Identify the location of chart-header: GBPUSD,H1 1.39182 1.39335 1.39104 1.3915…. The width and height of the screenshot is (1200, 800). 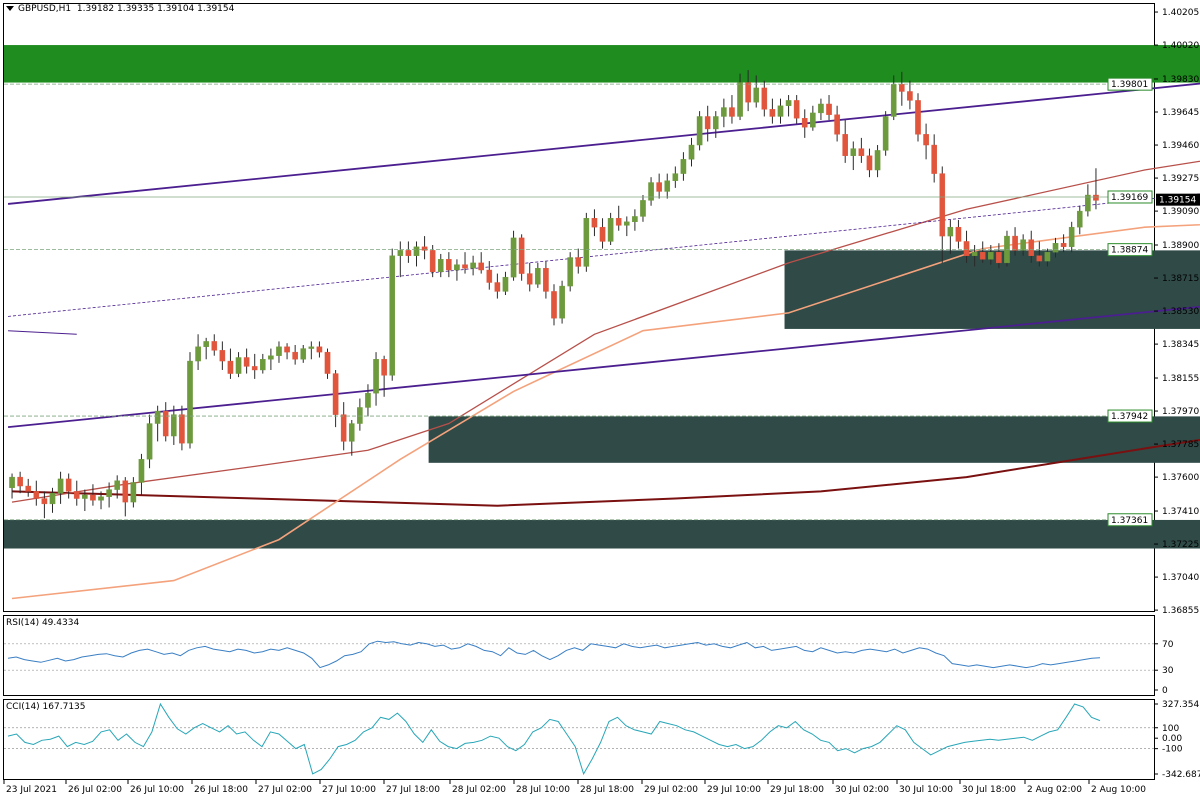
(120, 9).